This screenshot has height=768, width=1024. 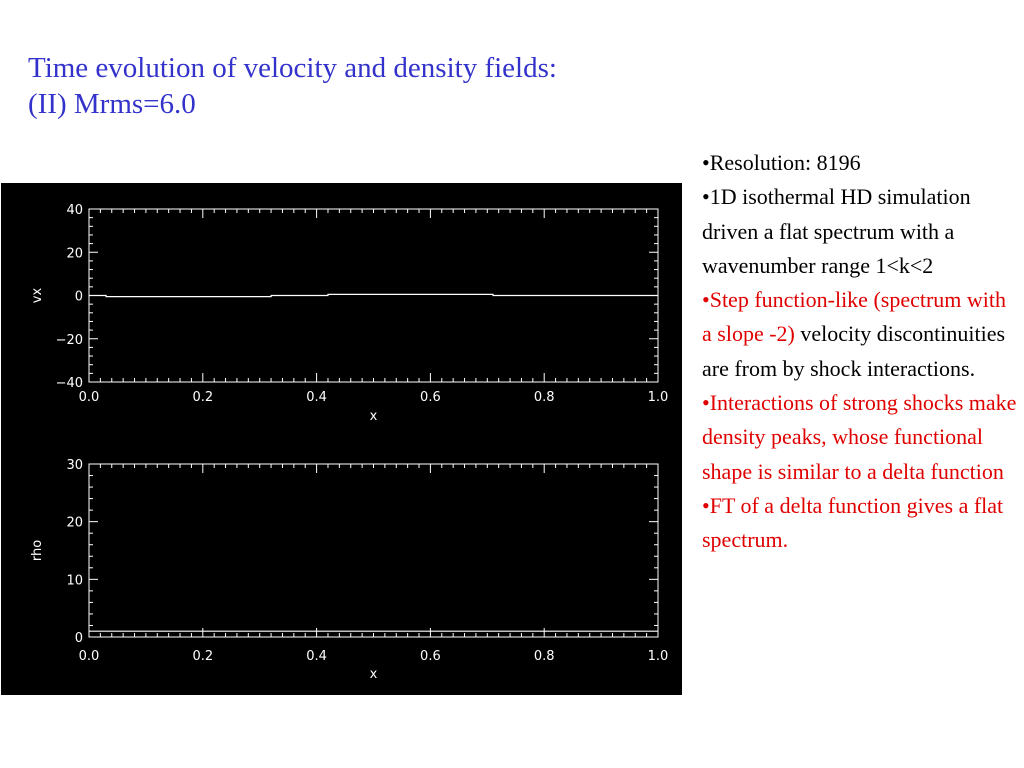 I want to click on plot-1-series-line, so click(x=373, y=295).